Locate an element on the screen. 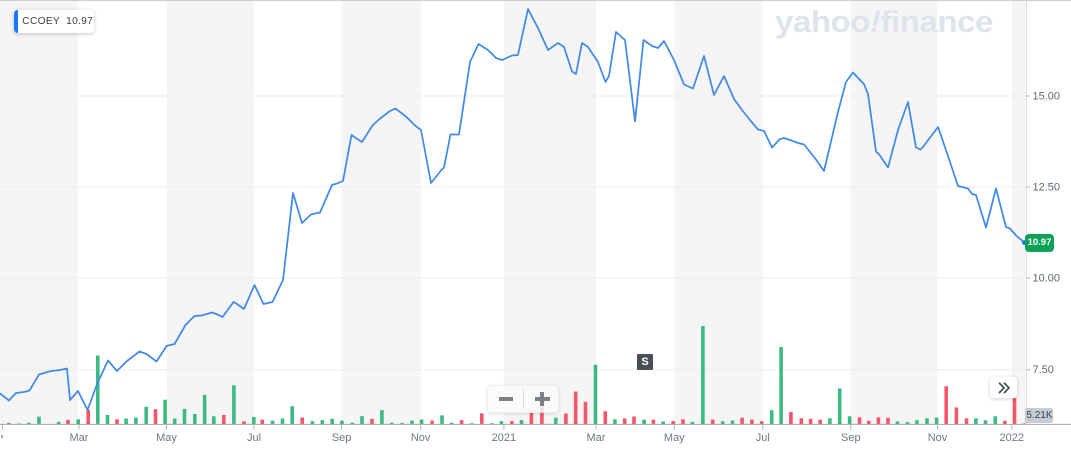  svg-text: 15.00 is located at coordinates (1047, 97).